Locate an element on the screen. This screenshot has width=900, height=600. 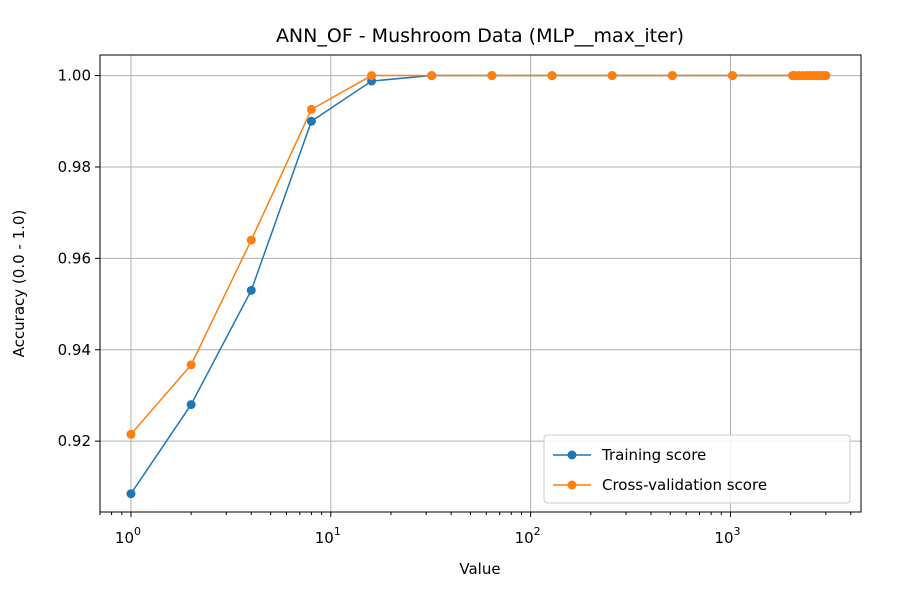
x-tick-label: 10⁰ is located at coordinates (128, 536).